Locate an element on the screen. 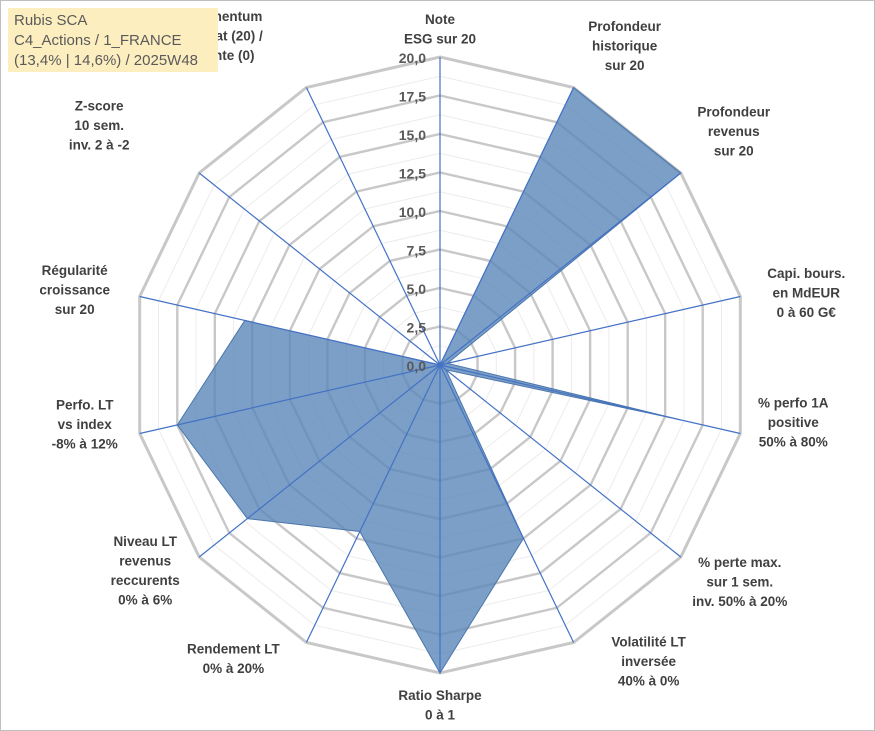  chart-title-name: Rubis SCA is located at coordinates (51, 20).